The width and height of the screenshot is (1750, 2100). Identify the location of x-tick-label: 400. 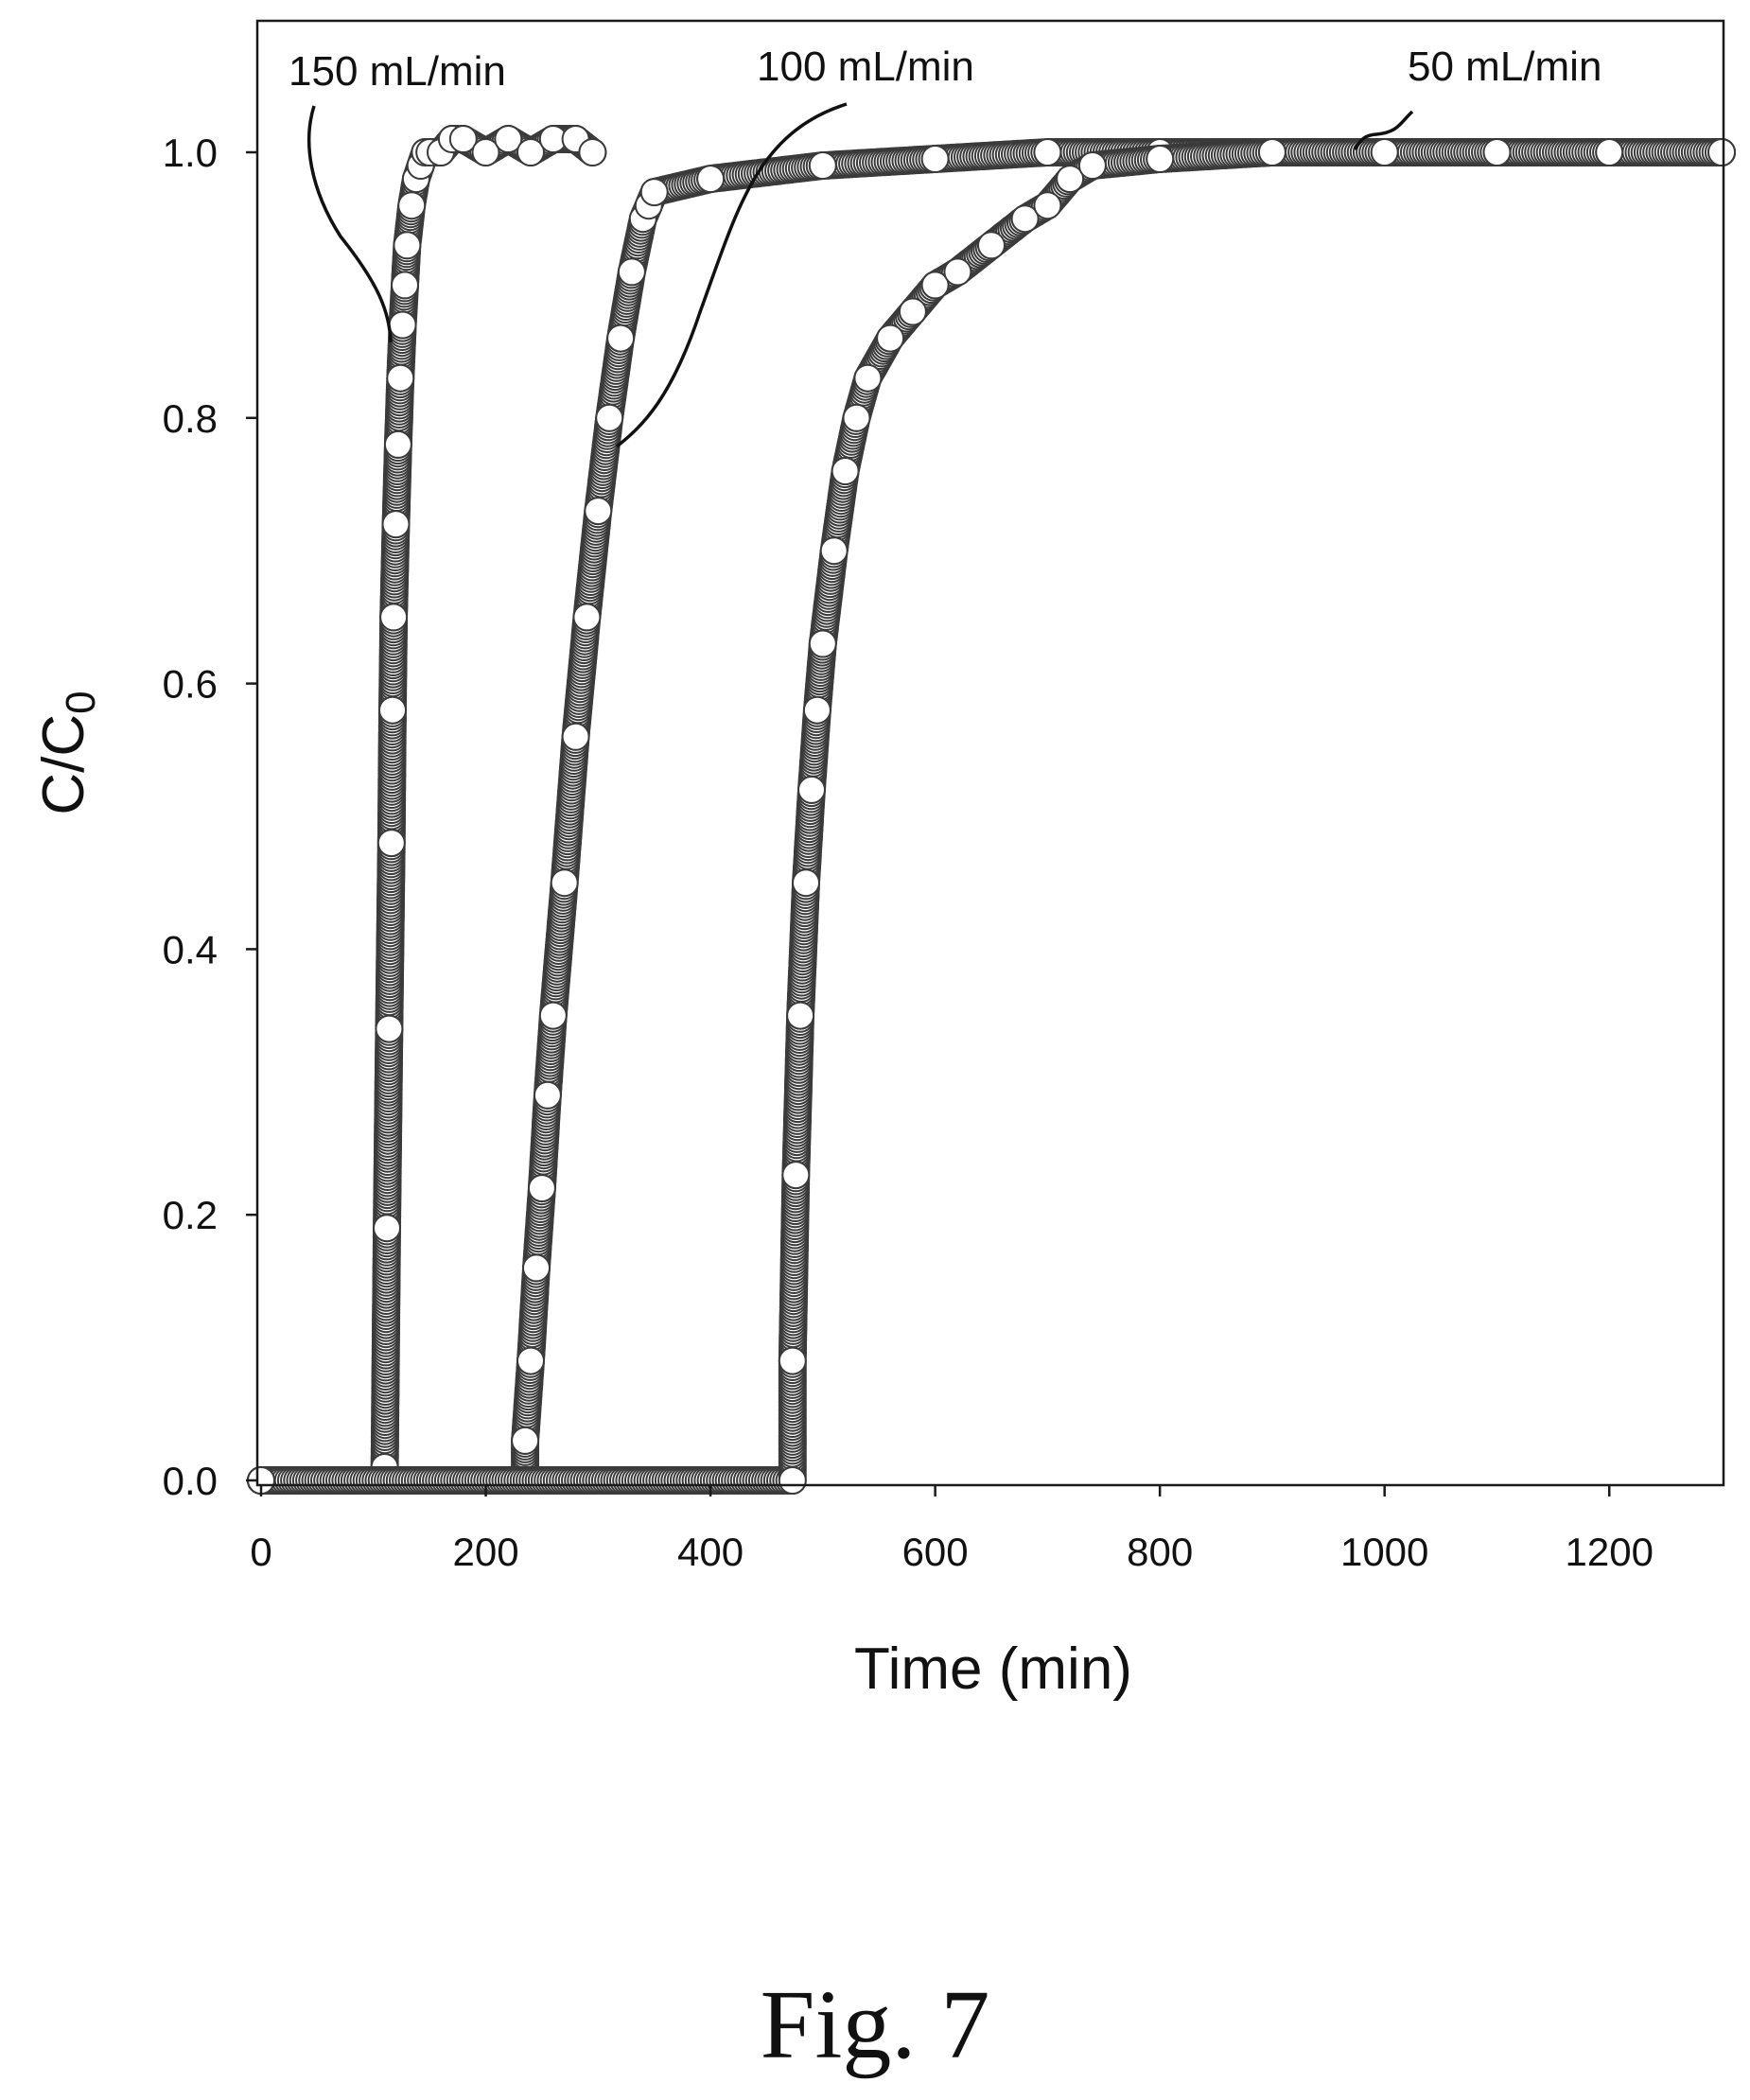
(710, 1552).